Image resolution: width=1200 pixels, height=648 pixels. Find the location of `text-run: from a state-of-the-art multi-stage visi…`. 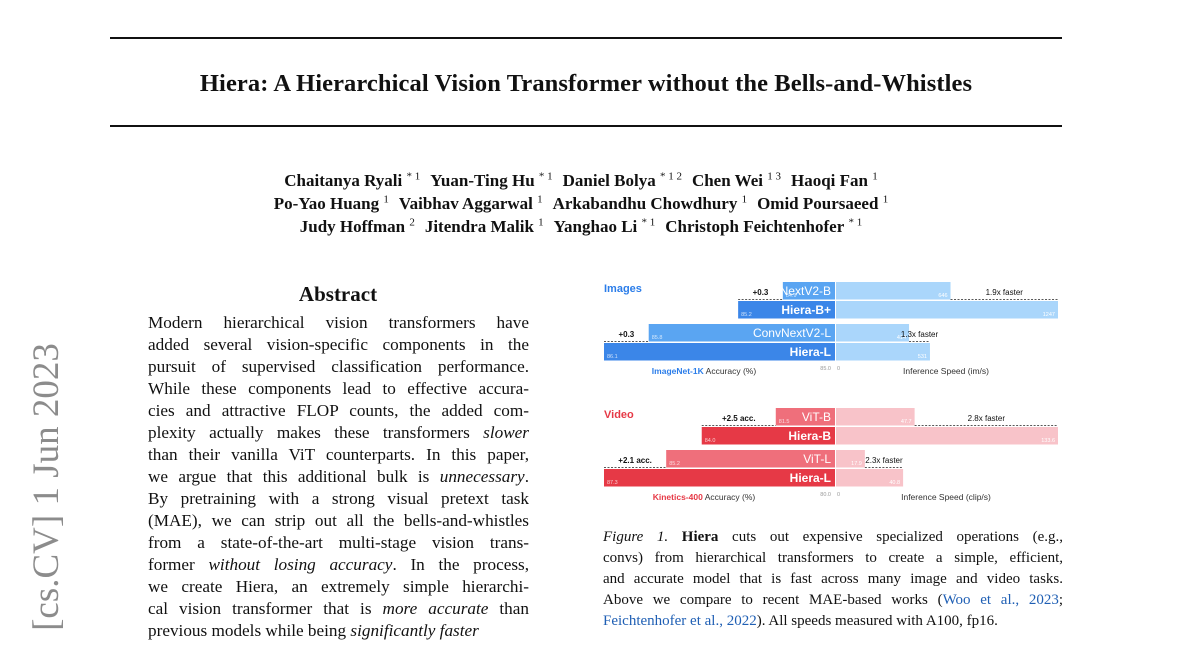

text-run: from a state-of-the-art multi-stage visi… is located at coordinates (338, 542).